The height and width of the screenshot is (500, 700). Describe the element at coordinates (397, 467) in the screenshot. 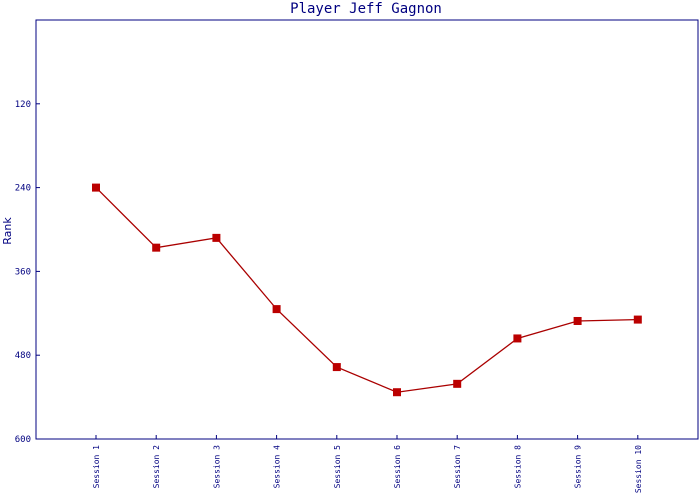

I see `x-tick-label: Session 6` at that location.